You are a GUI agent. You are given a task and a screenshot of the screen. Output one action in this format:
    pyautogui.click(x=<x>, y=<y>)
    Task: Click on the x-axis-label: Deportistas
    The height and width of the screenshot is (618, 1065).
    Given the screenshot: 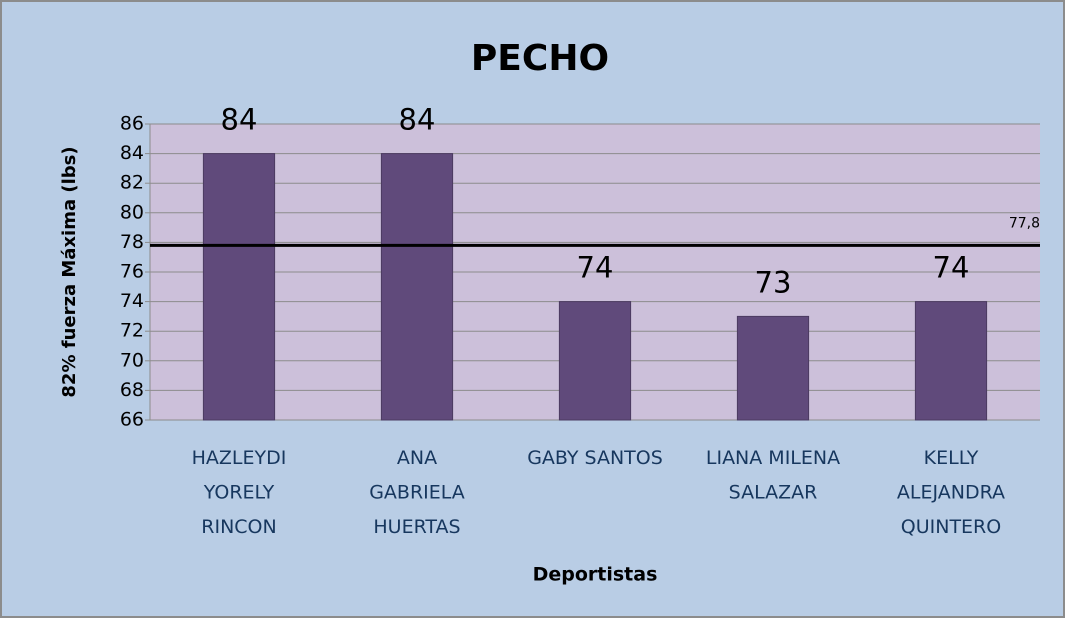 What is the action you would take?
    pyautogui.click(x=595, y=575)
    